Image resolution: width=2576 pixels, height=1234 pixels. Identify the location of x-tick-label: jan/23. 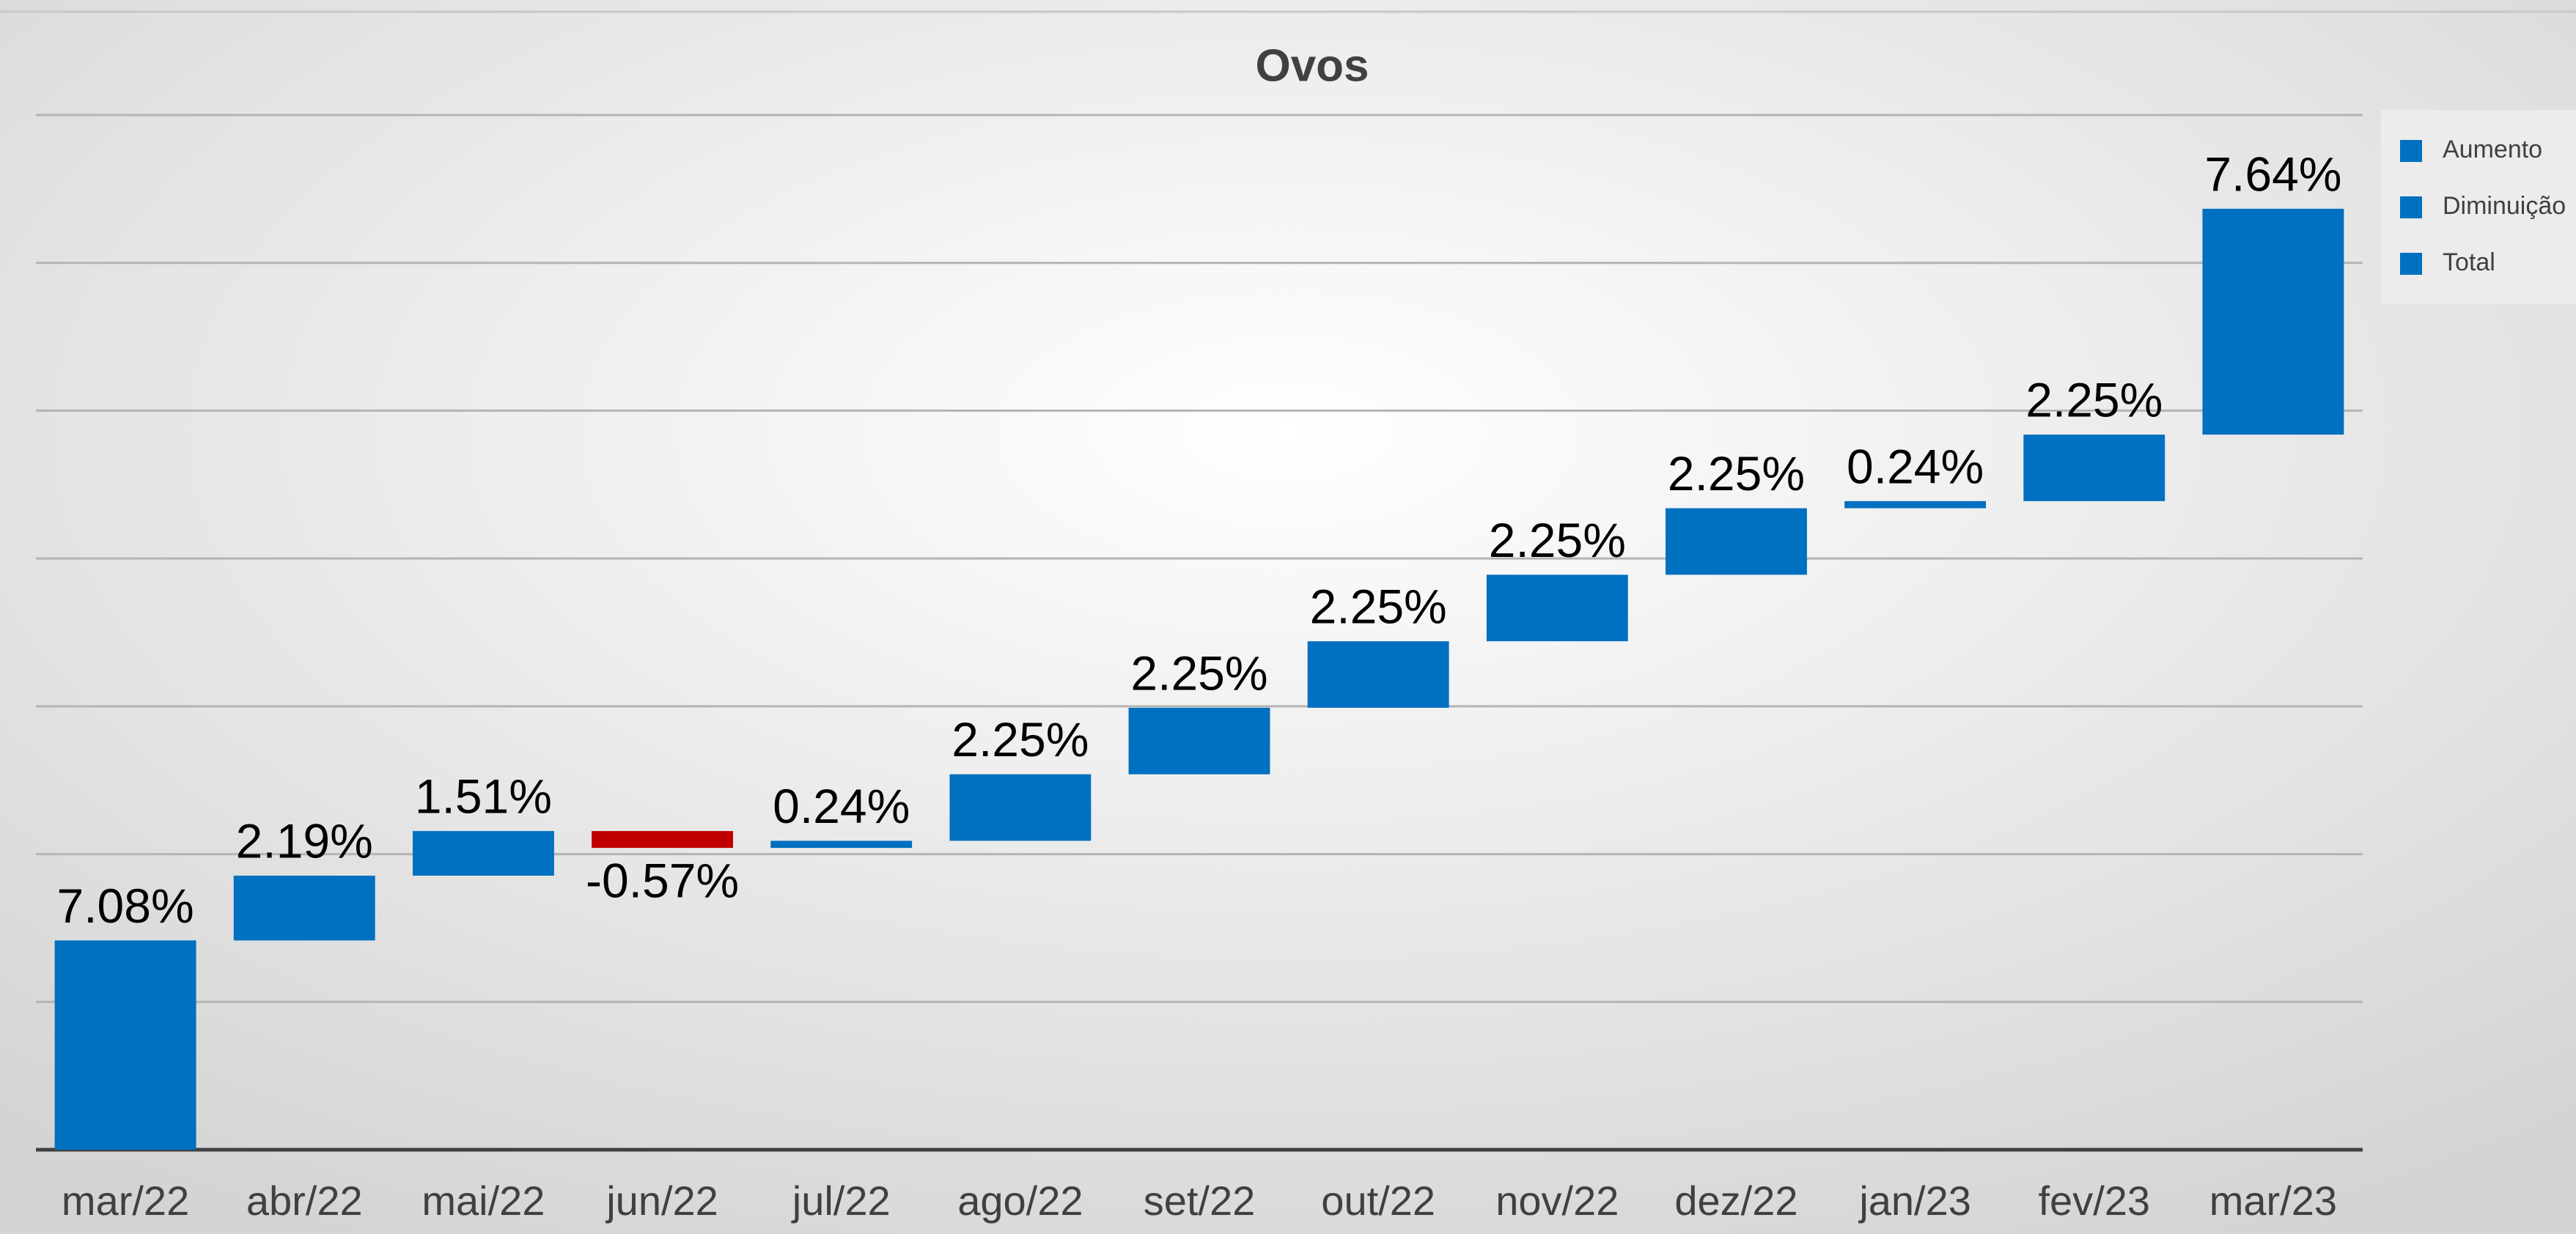
(1914, 1201).